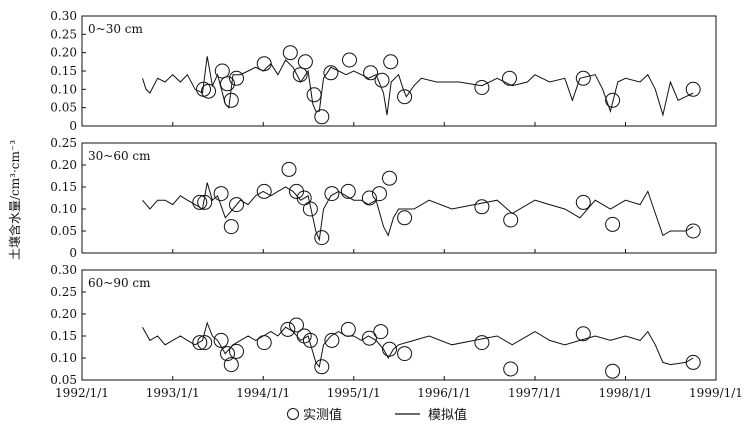  I want to click on x-tick-label: 1995/1/1, so click(354, 393).